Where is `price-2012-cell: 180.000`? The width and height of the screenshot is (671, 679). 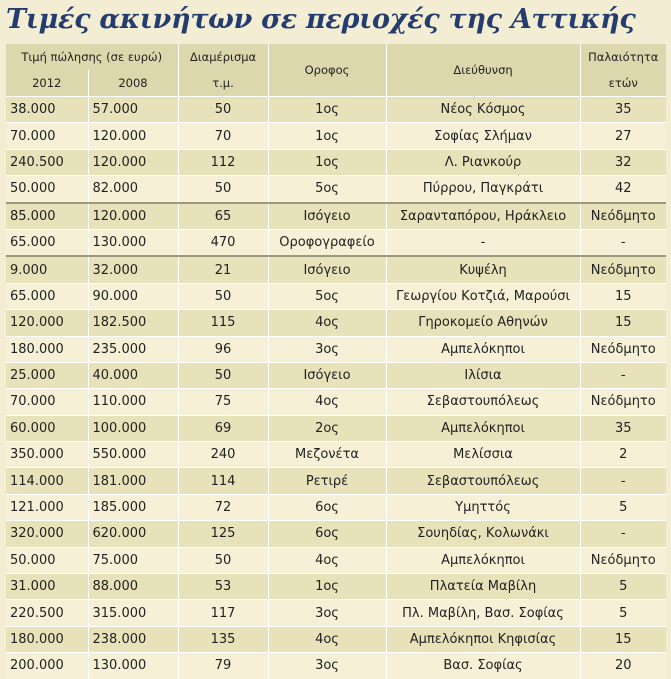
price-2012-cell: 180.000 is located at coordinates (47, 349).